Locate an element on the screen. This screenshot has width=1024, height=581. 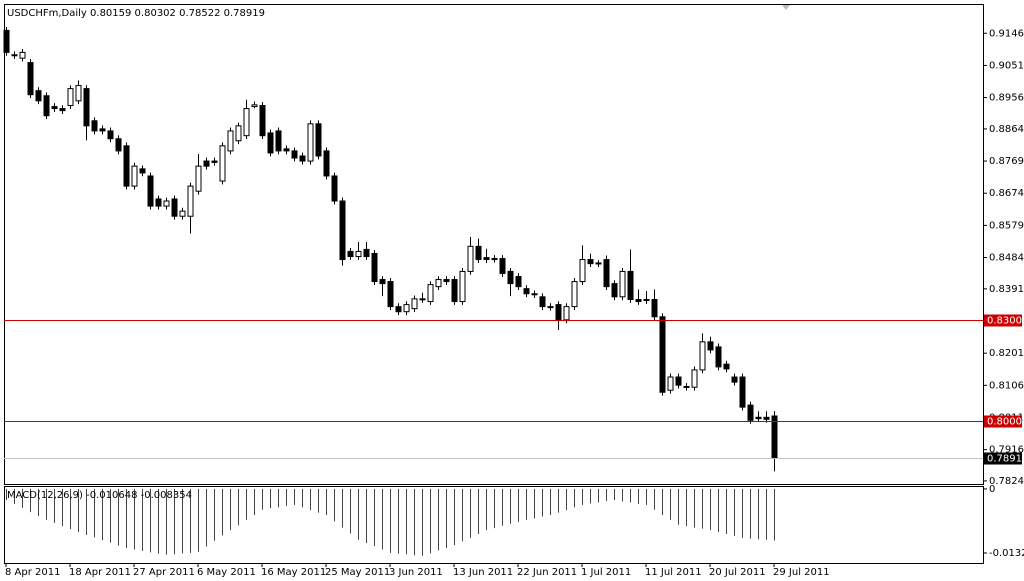
y-tick-label: 0.82015 is located at coordinates (1006, 353).